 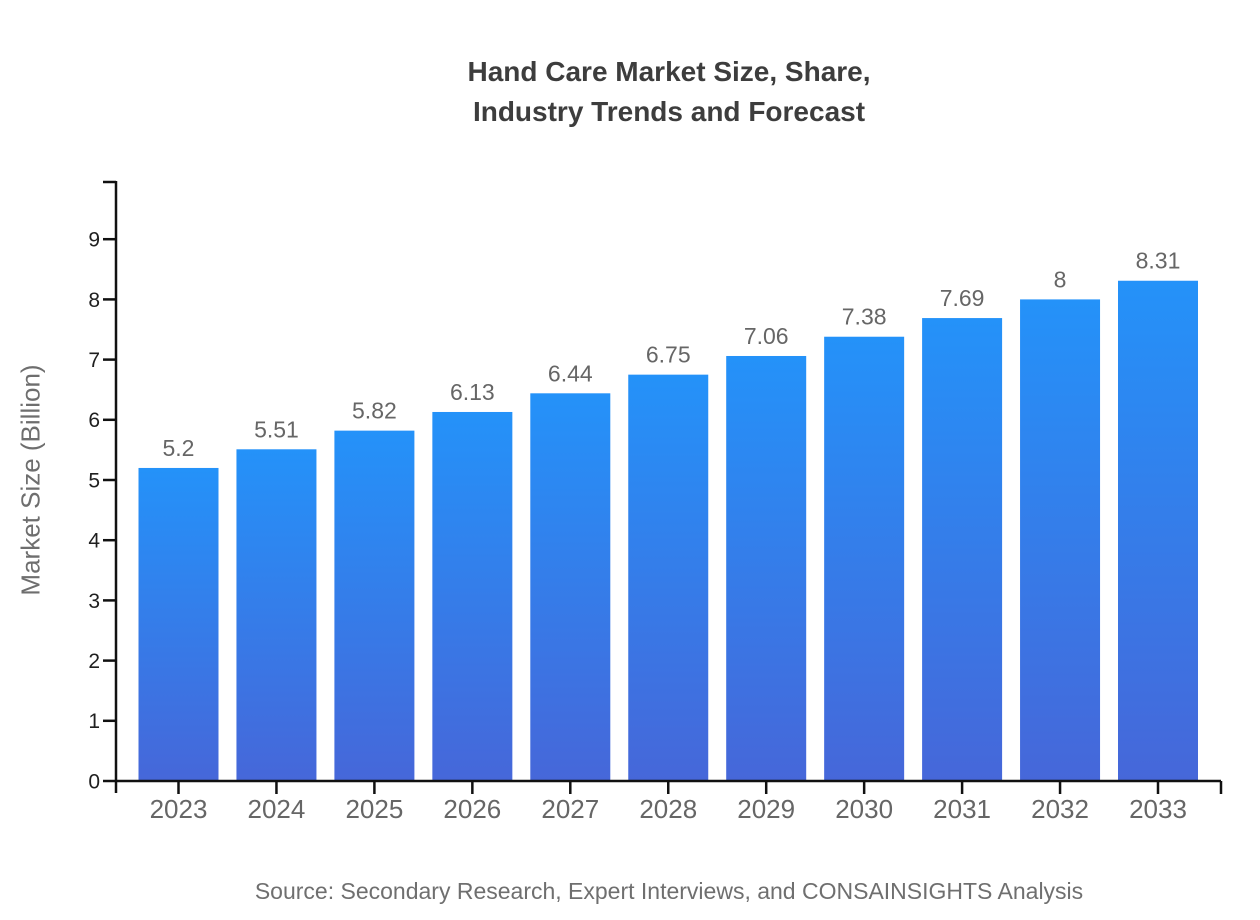 I want to click on bar-value-label-2023: 5.2, so click(x=179, y=448).